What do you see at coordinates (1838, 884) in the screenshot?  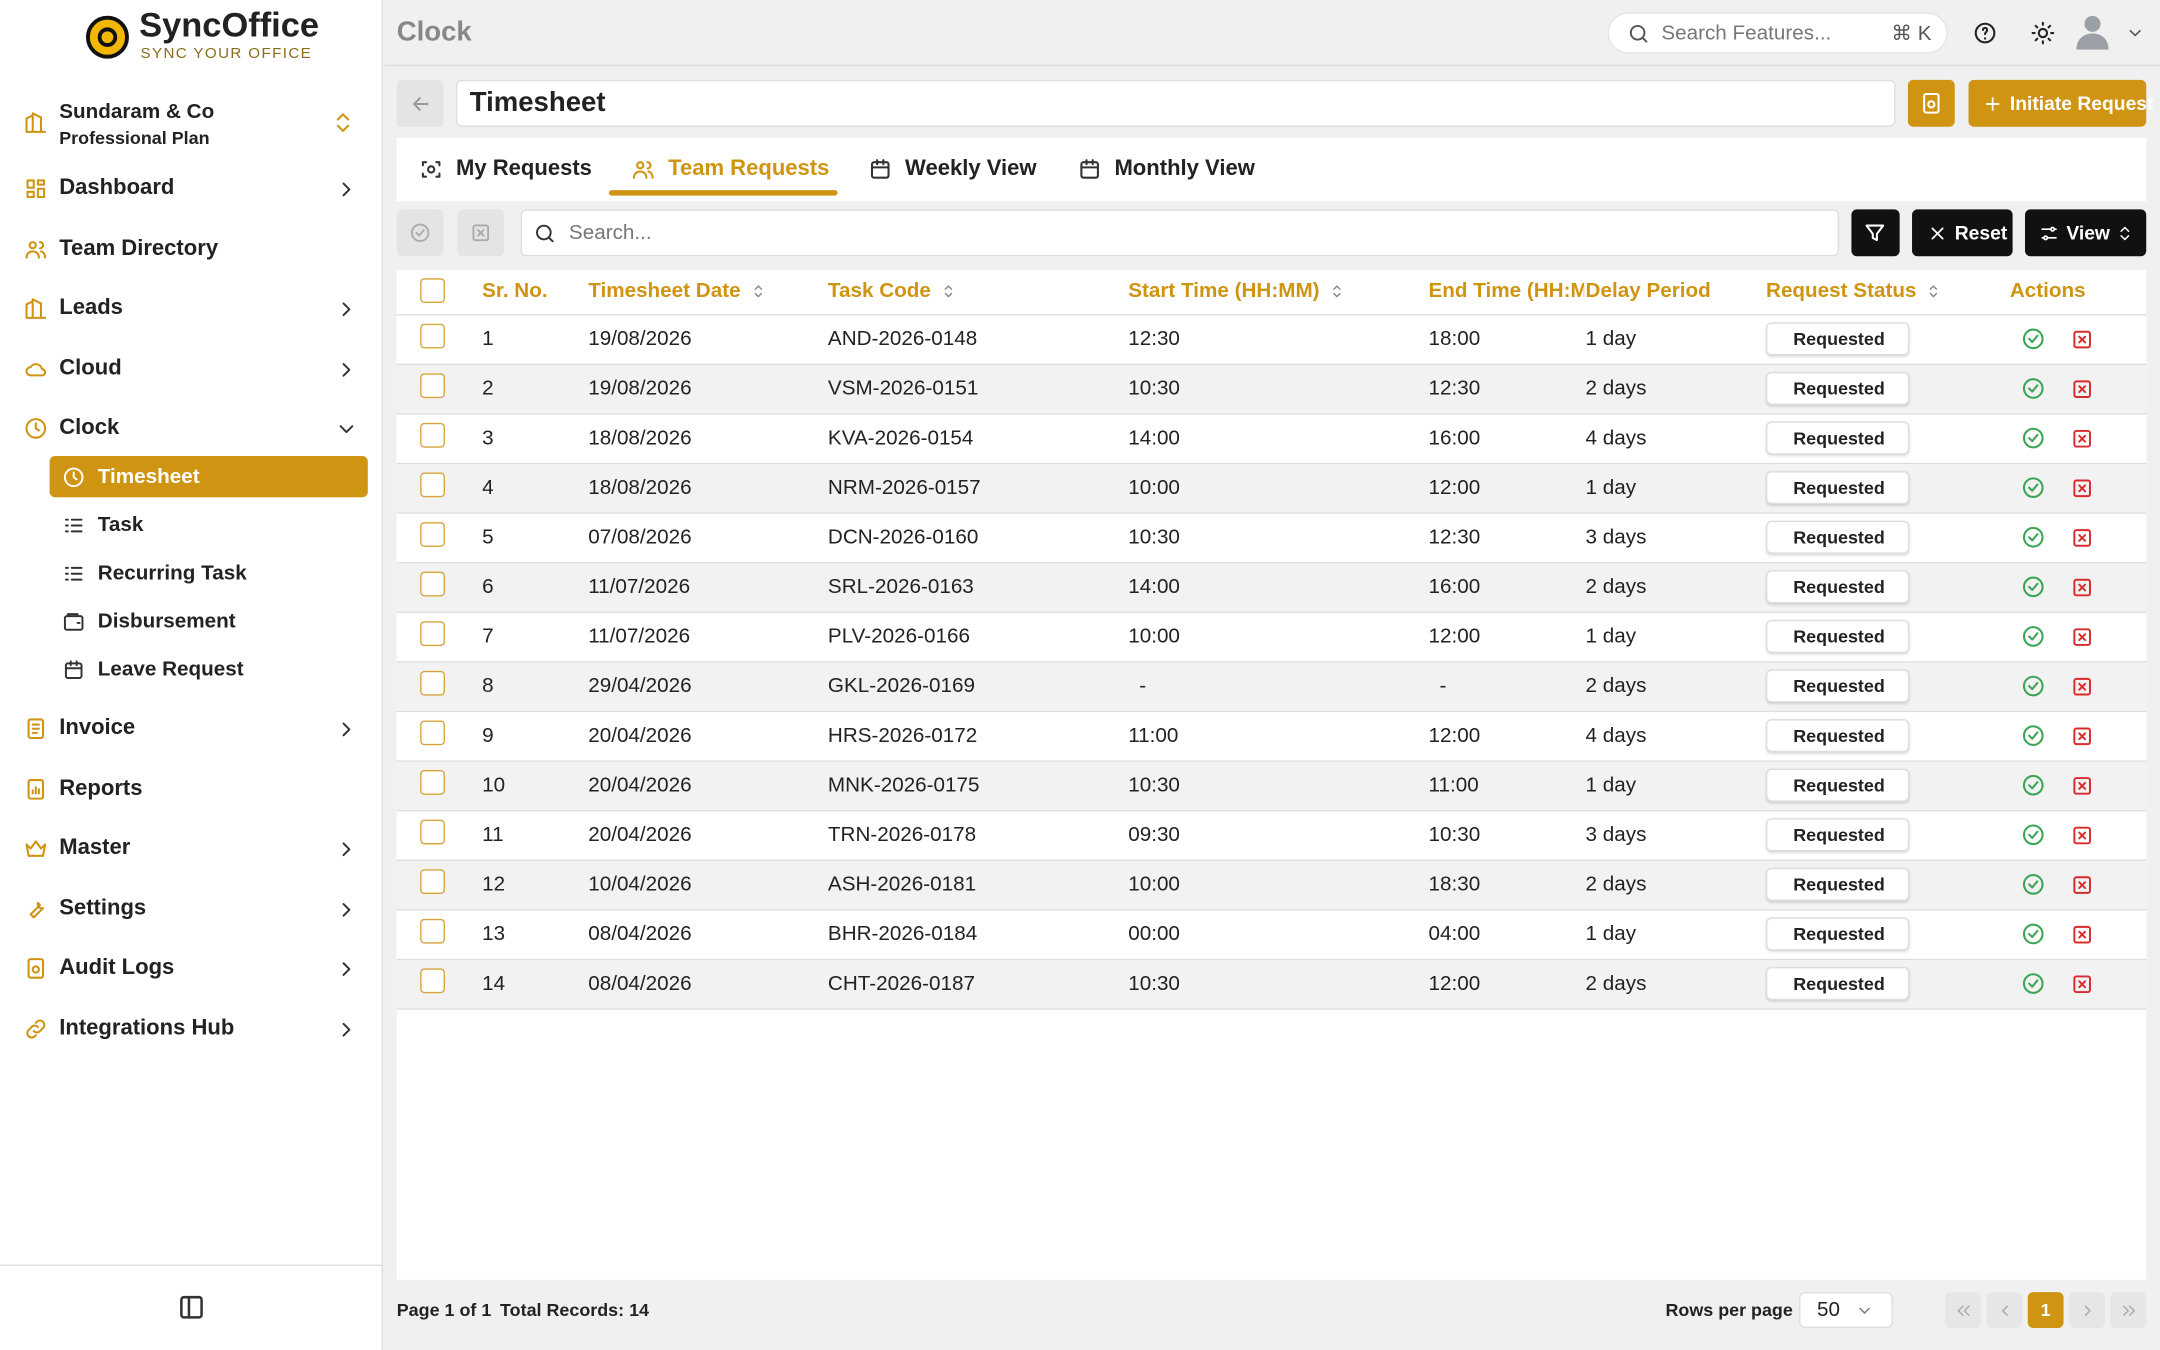 I see `status-badge: Requested` at bounding box center [1838, 884].